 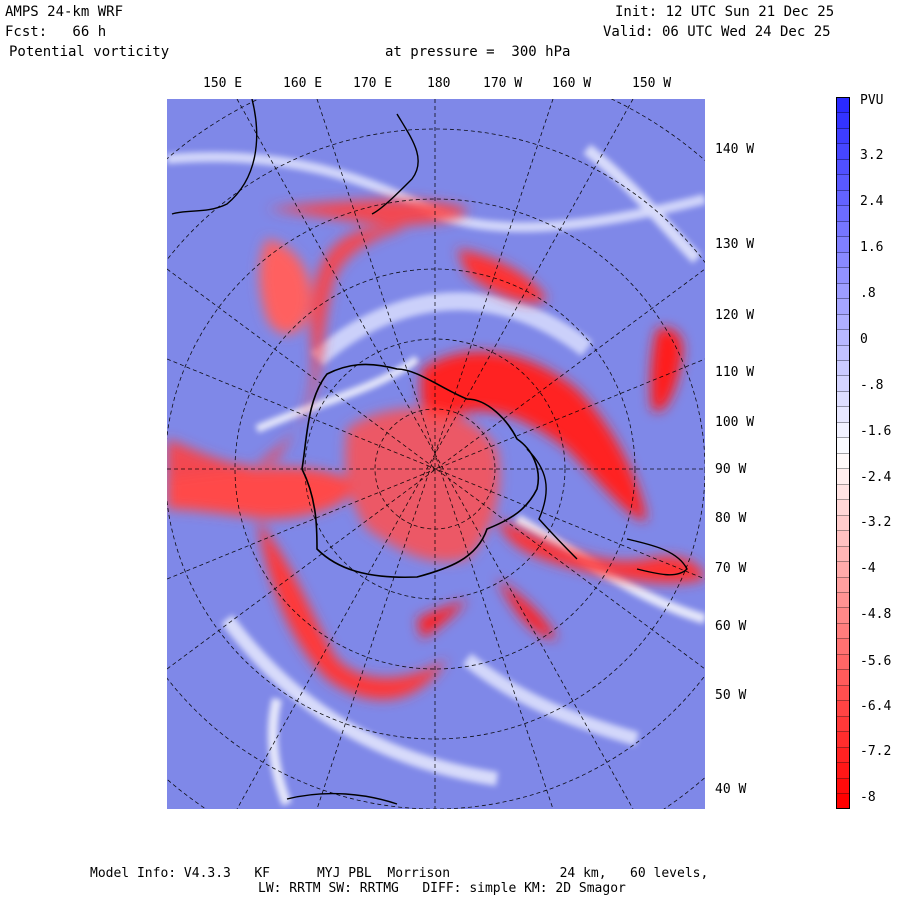 What do you see at coordinates (223, 83) in the screenshot?
I see `lon-label: 150 E` at bounding box center [223, 83].